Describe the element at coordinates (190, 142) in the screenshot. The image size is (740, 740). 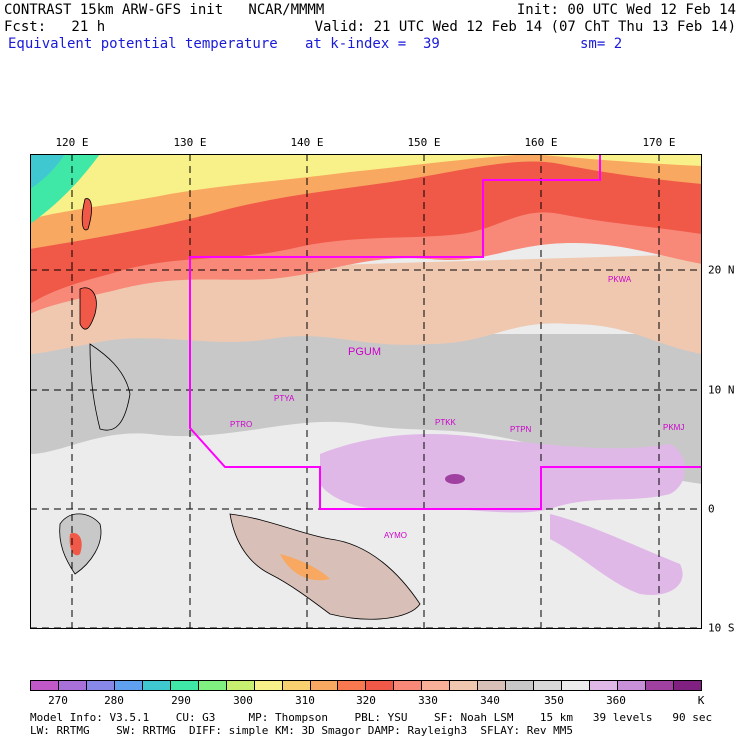
I see `lon-label-130: 130 E` at that location.